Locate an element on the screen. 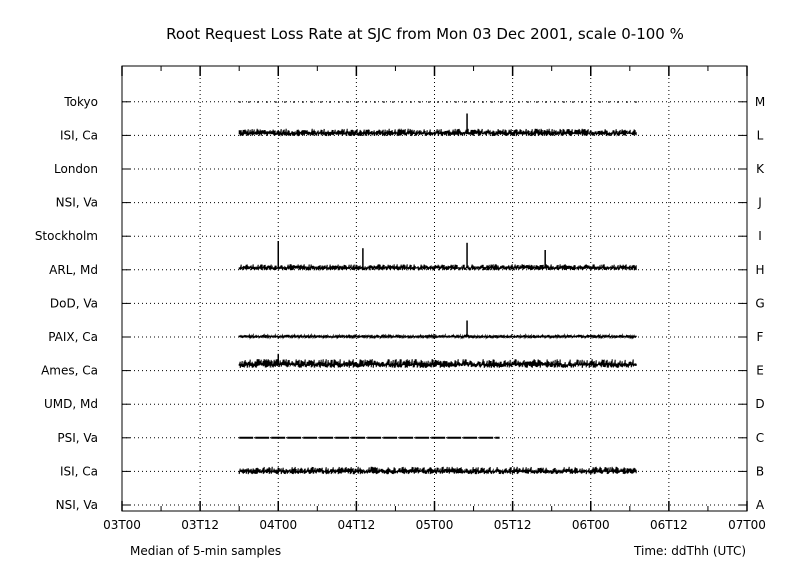 This screenshot has width=800, height=576. x-axis-title: Time: ddThh (UTC) is located at coordinates (689, 551).